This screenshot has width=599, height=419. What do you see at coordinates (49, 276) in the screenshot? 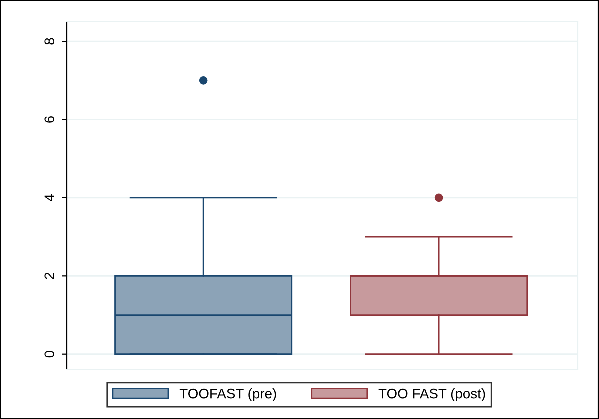
I see `y-tick-label: 2` at bounding box center [49, 276].